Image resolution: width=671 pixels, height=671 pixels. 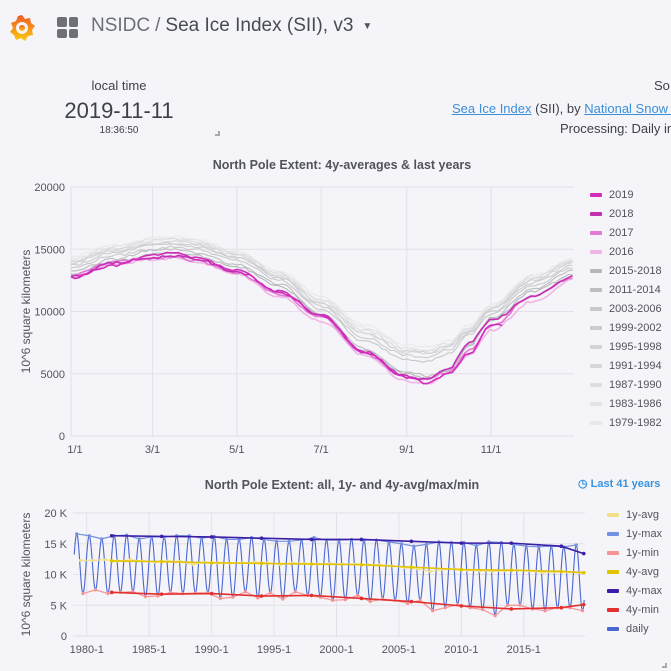 I want to click on sea-ice-index-link: Sea Ice Index, so click(x=492, y=108).